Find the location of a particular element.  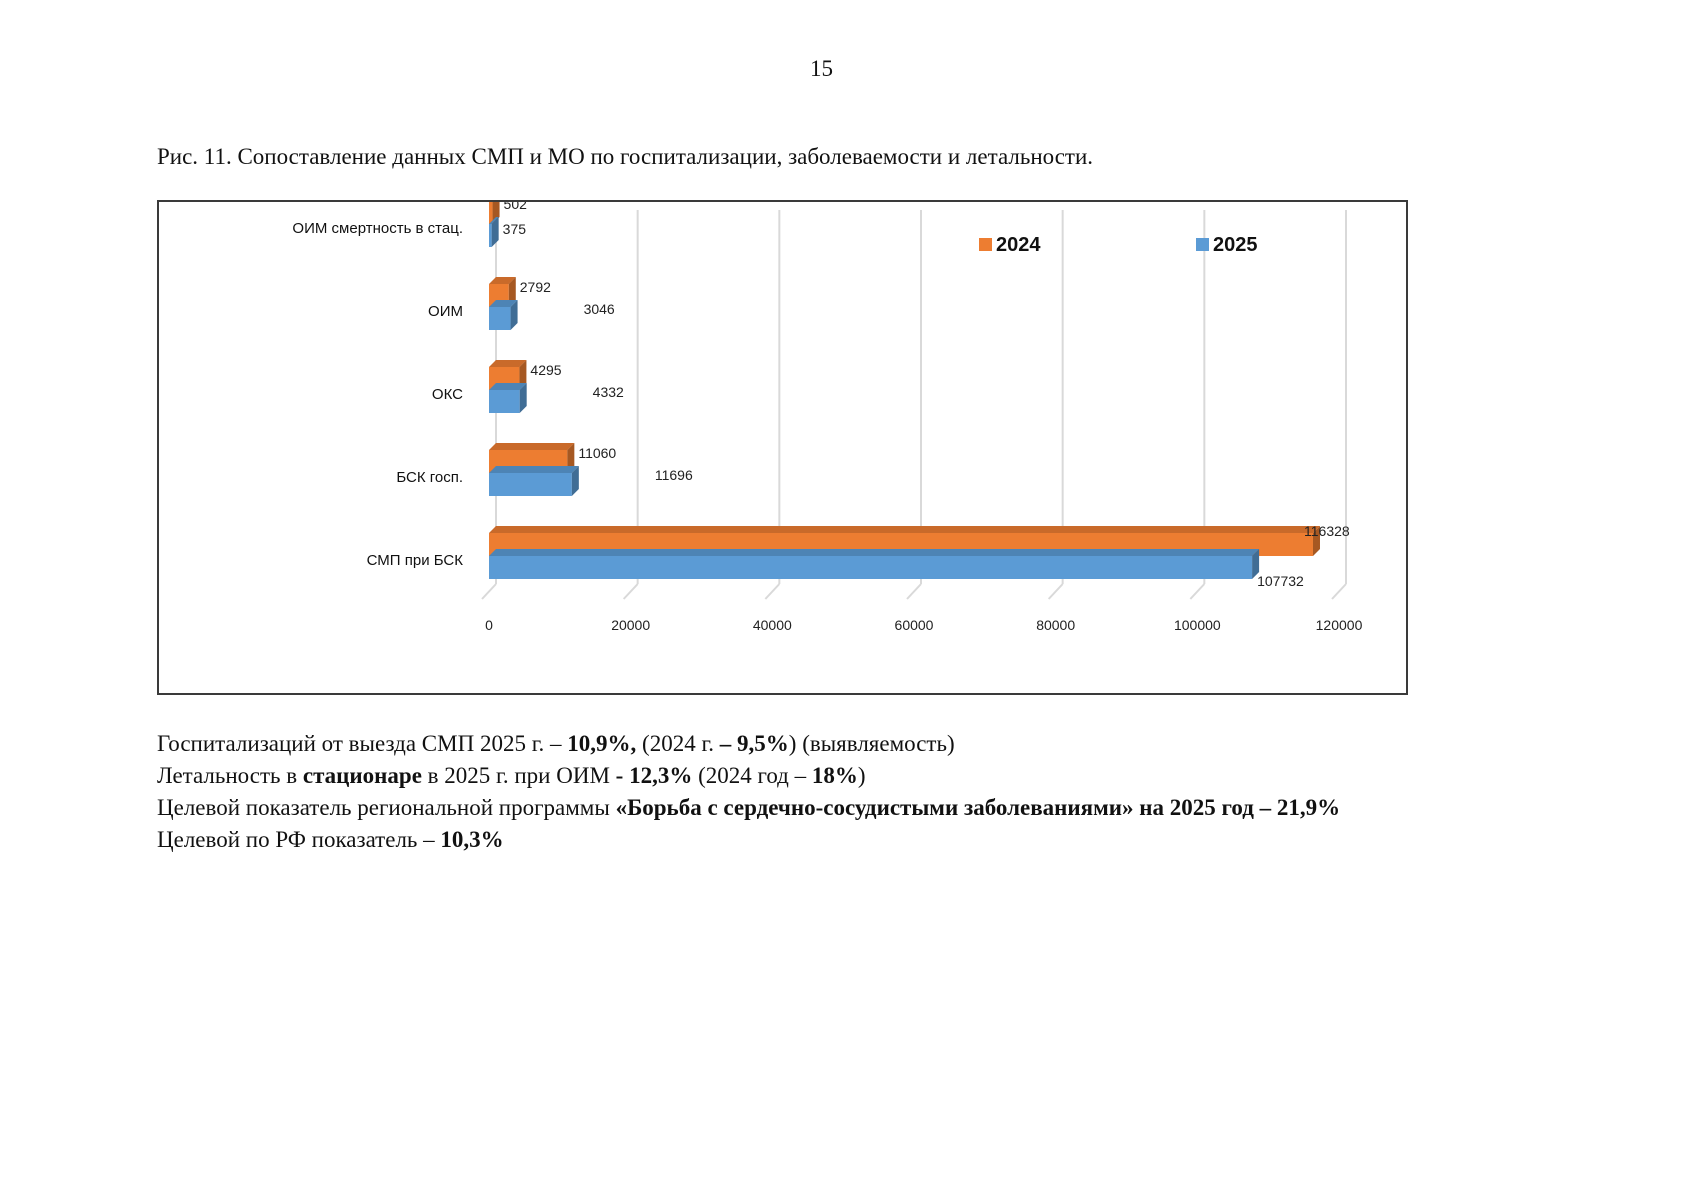

note-segment: (2024 год – is located at coordinates (752, 775).